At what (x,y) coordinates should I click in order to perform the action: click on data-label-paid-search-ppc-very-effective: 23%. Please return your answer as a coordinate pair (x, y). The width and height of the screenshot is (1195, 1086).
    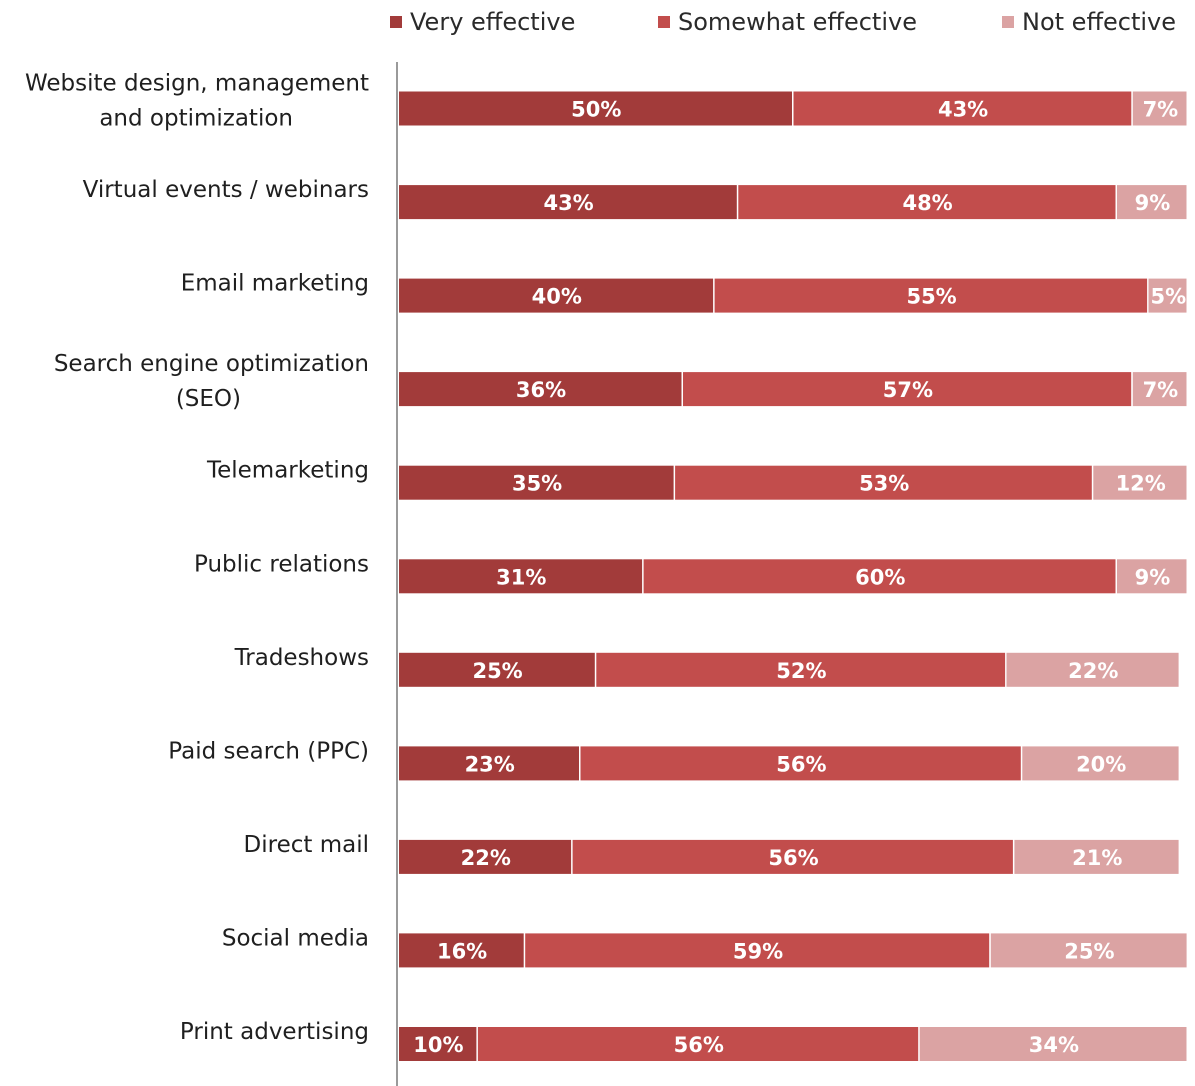
    Looking at the image, I should click on (490, 764).